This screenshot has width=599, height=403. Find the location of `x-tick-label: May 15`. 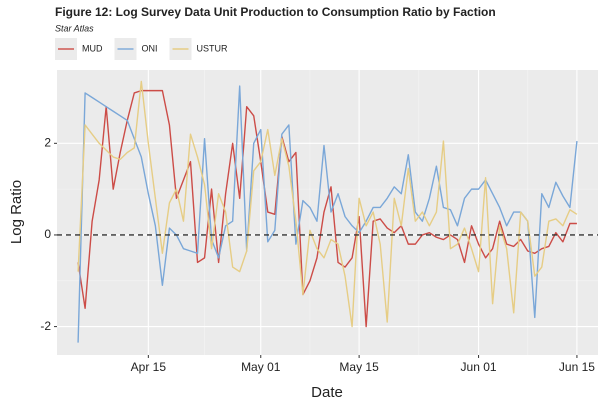

x-tick-label: May 15 is located at coordinates (359, 367).